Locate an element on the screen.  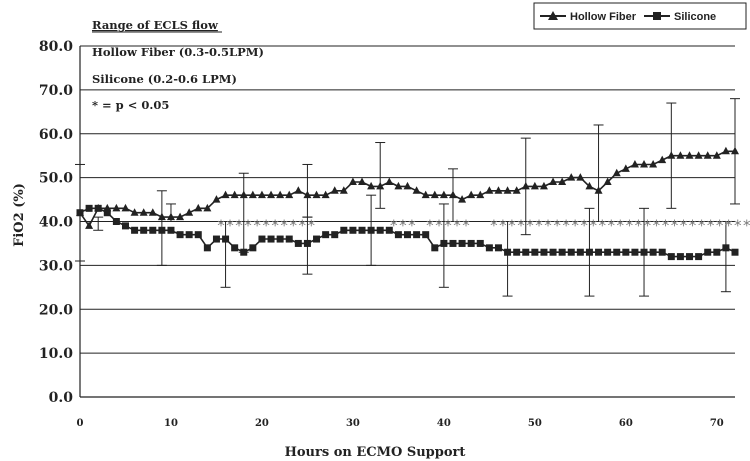
x-tick-label: 40 is located at coordinates (444, 423).